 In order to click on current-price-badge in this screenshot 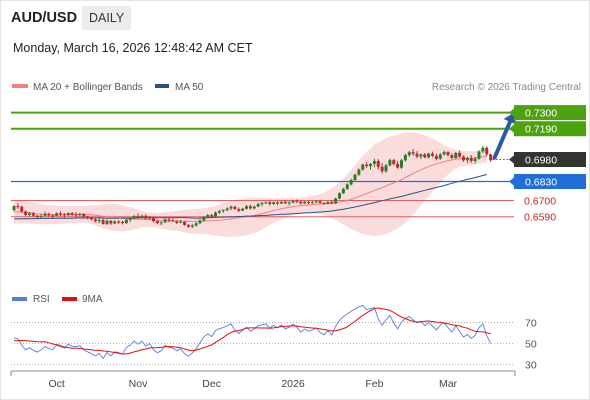, I will do `click(550, 160)`.